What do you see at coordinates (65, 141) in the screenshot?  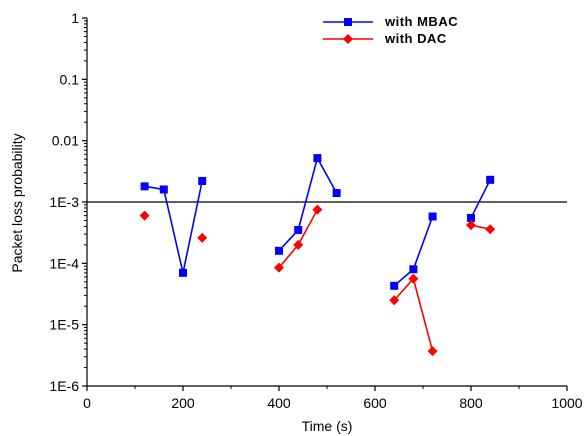 I see `y-tick-label: 0.01` at bounding box center [65, 141].